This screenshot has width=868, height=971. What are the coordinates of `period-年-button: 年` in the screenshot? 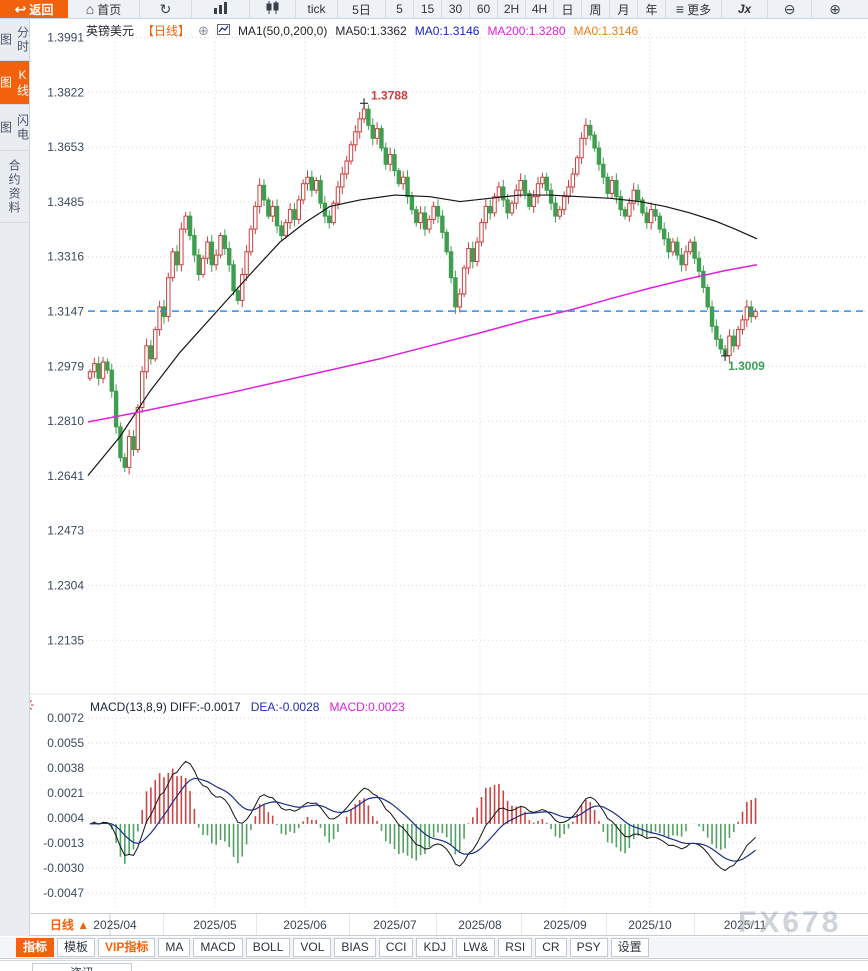 It's located at (652, 9).